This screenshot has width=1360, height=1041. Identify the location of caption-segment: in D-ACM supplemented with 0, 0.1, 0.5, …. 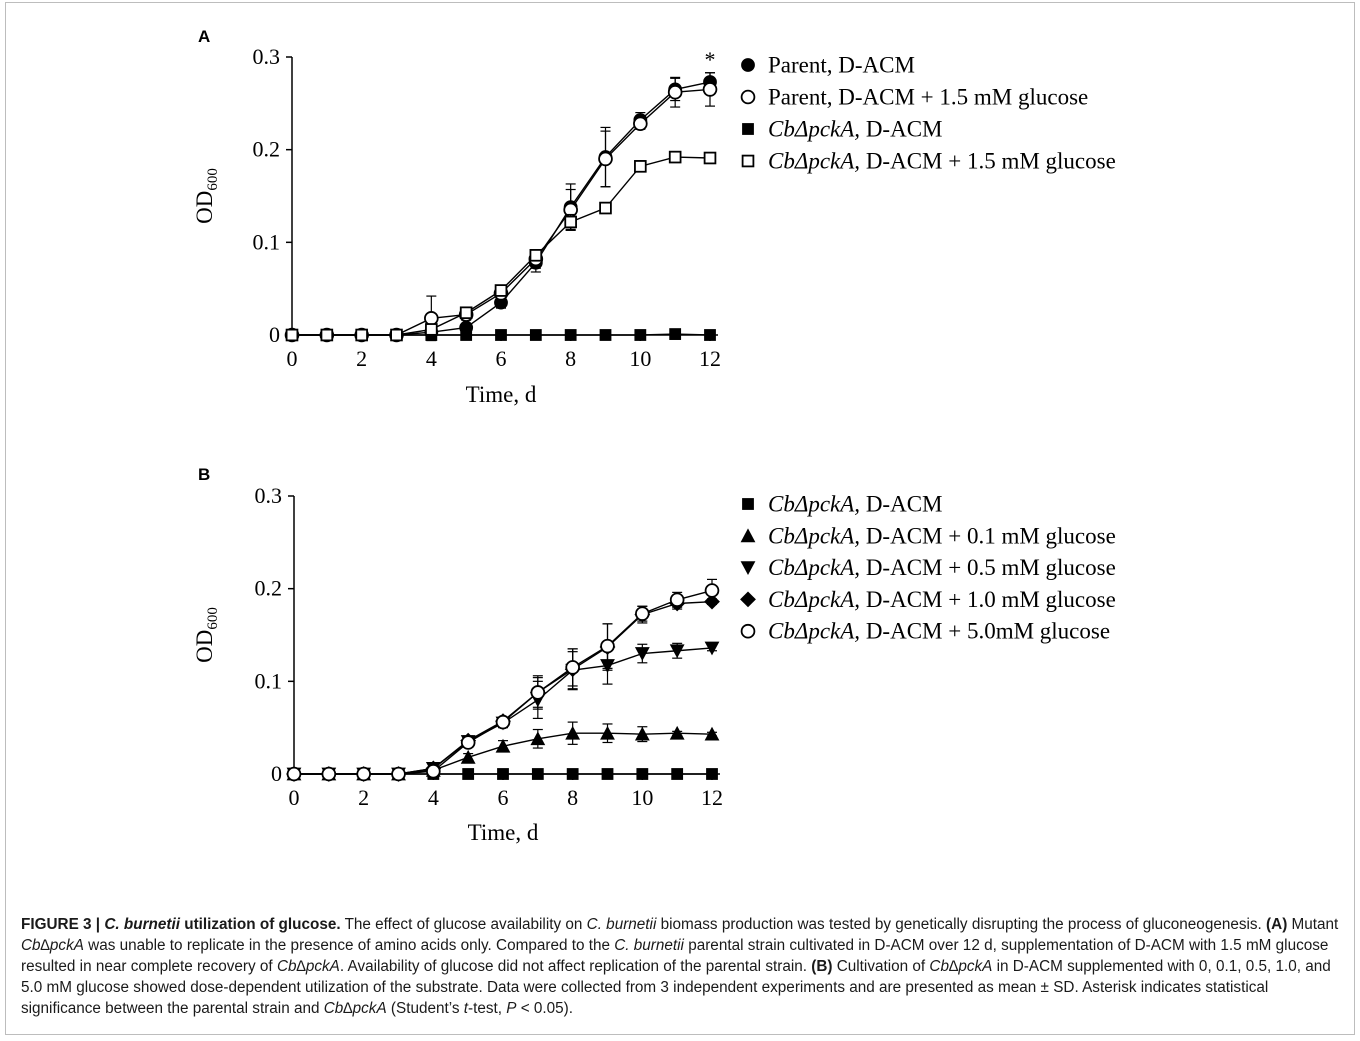
(676, 987).